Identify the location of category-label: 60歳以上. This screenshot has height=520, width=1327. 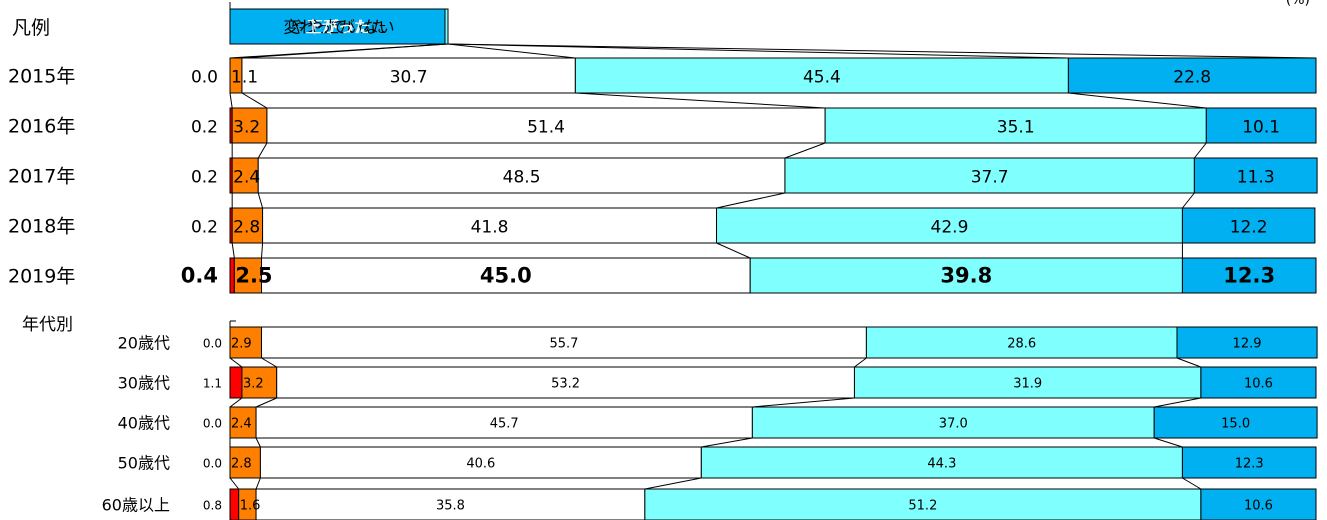
(136, 505).